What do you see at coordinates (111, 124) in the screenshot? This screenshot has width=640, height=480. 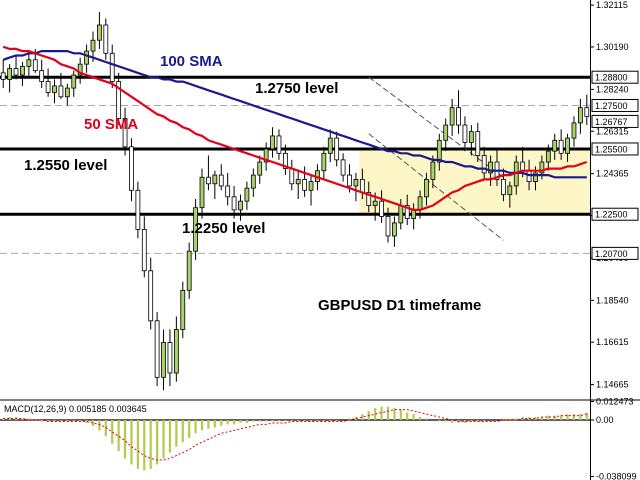 I see `sma50-label: 50 SMA` at bounding box center [111, 124].